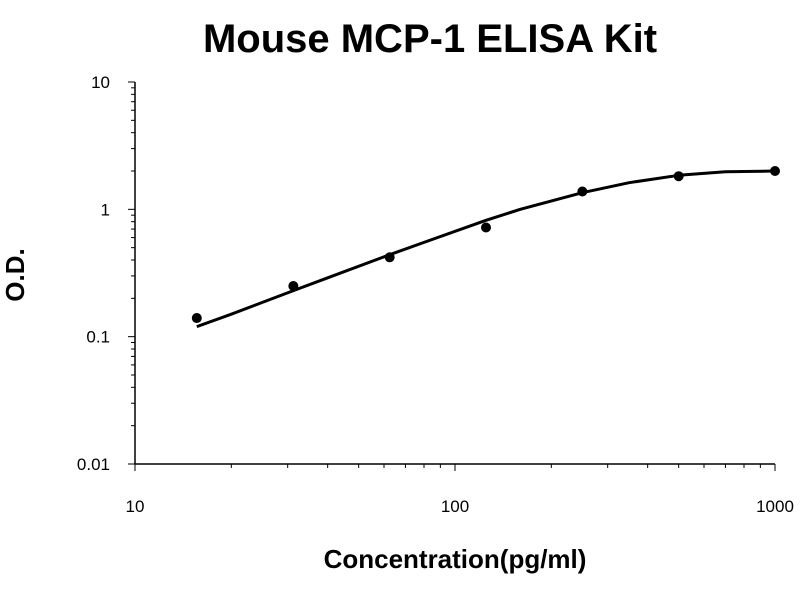 This screenshot has width=800, height=600. What do you see at coordinates (98, 337) in the screenshot?
I see `y-tick-label: 0.1` at bounding box center [98, 337].